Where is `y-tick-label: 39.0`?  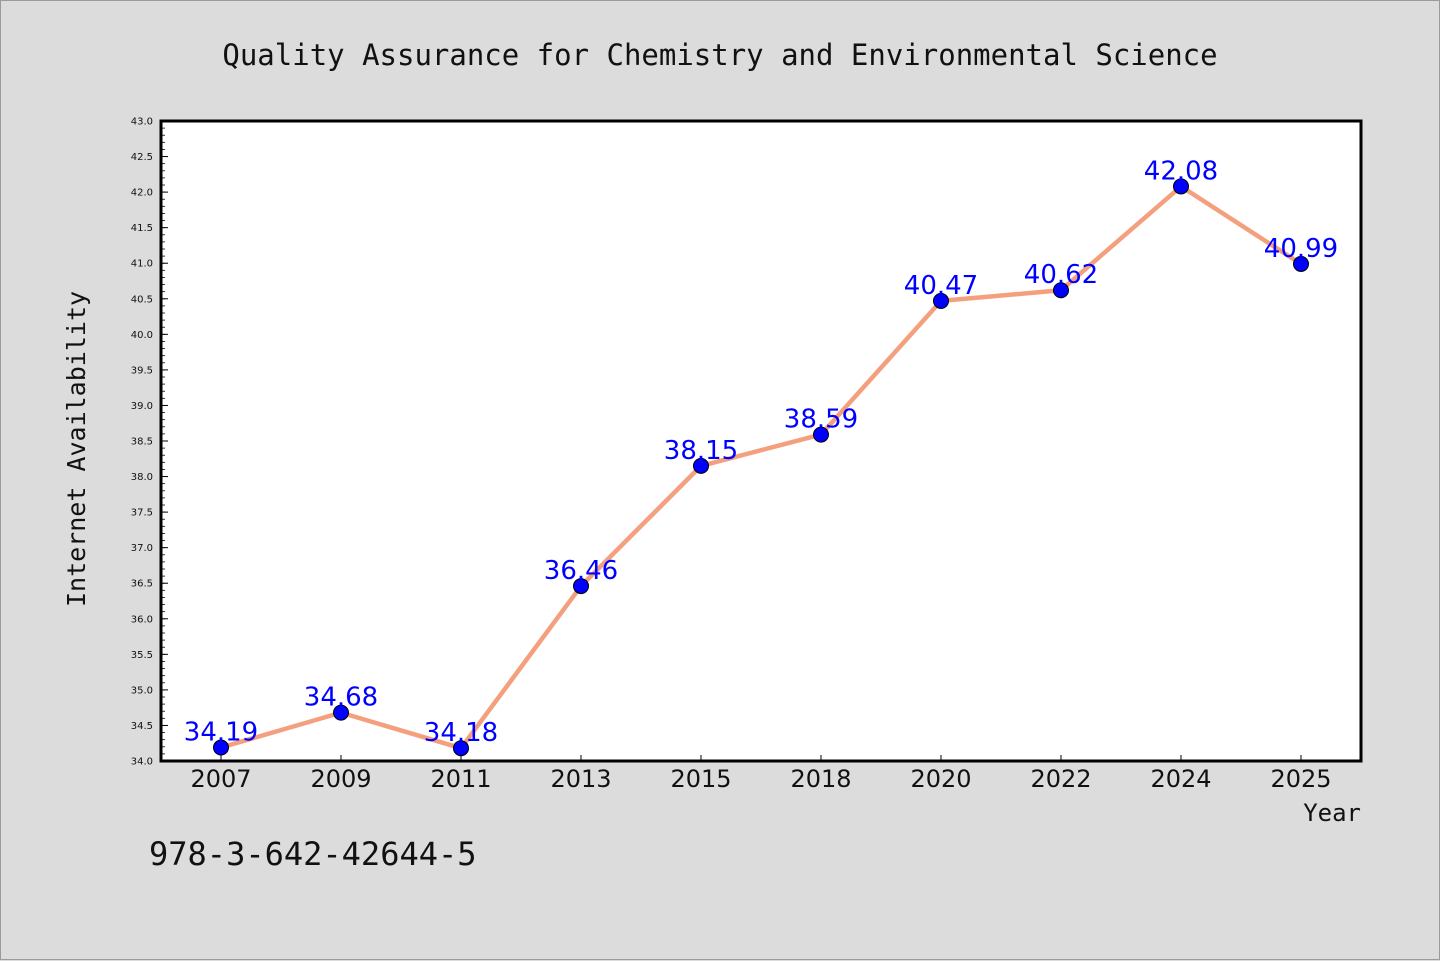 y-tick-label: 39.0 is located at coordinates (142, 406).